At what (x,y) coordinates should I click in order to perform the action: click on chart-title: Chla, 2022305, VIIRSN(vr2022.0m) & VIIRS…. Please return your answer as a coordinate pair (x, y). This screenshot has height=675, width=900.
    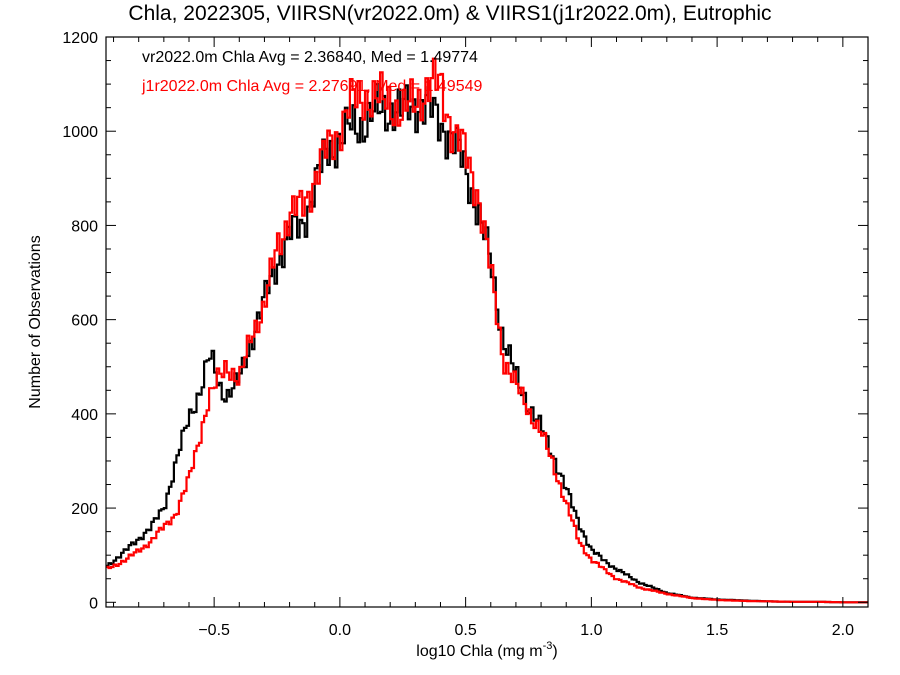
    Looking at the image, I should click on (450, 13).